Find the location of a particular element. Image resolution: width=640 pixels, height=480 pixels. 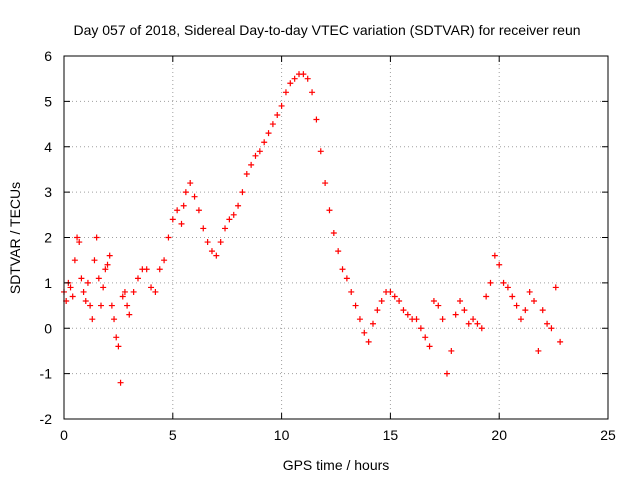

x-axis-label: GPS time / hours is located at coordinates (336, 465).